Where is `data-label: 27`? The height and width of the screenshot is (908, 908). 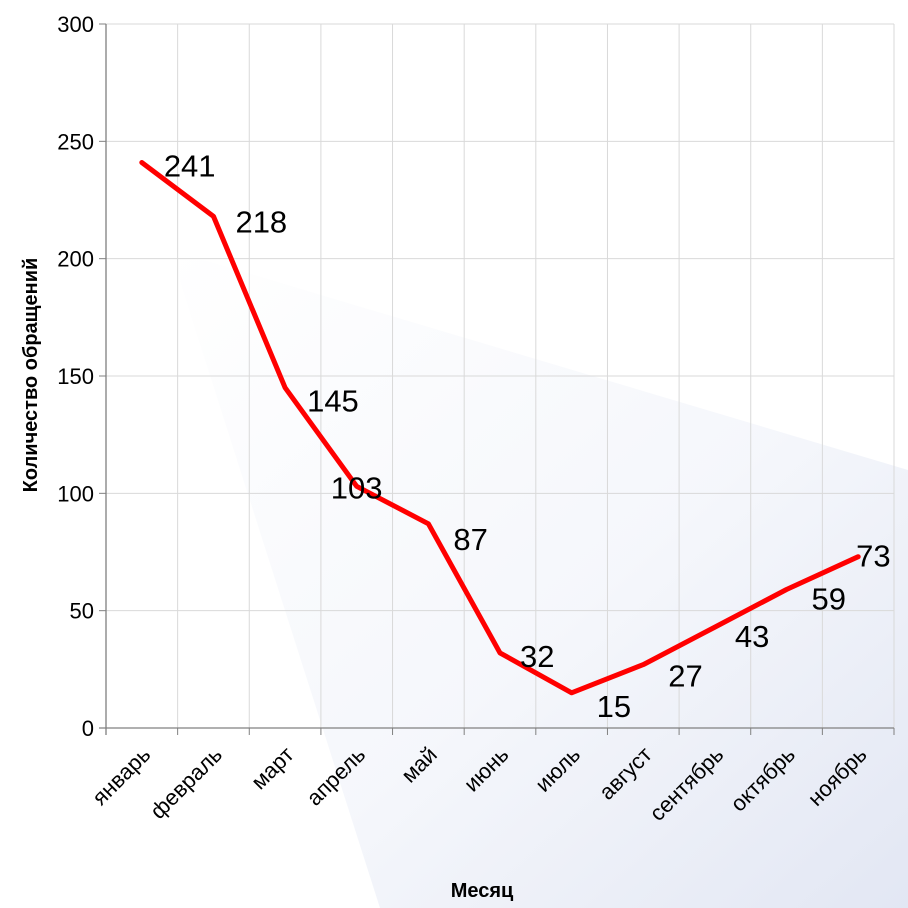
data-label: 27 is located at coordinates (685, 676).